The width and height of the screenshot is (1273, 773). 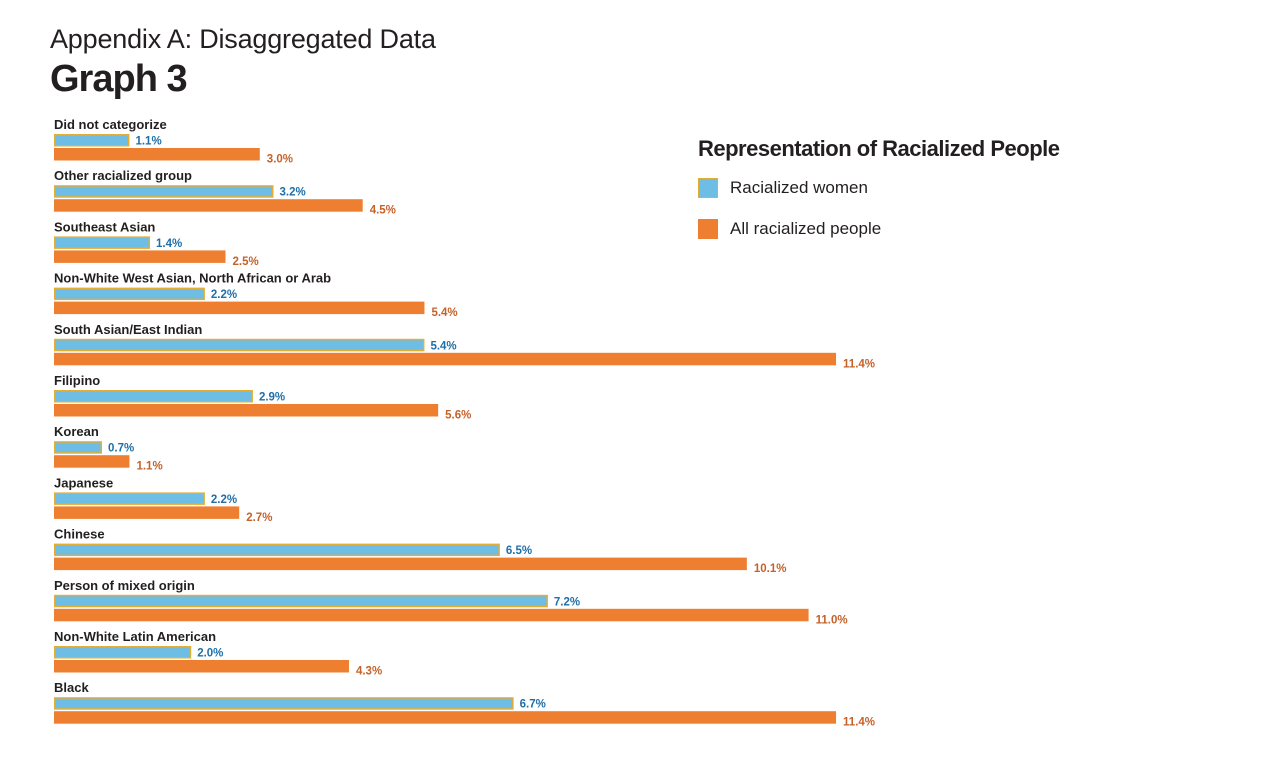 I want to click on bar-all-racialized-people-south-asian-east-indian, so click(x=445, y=359).